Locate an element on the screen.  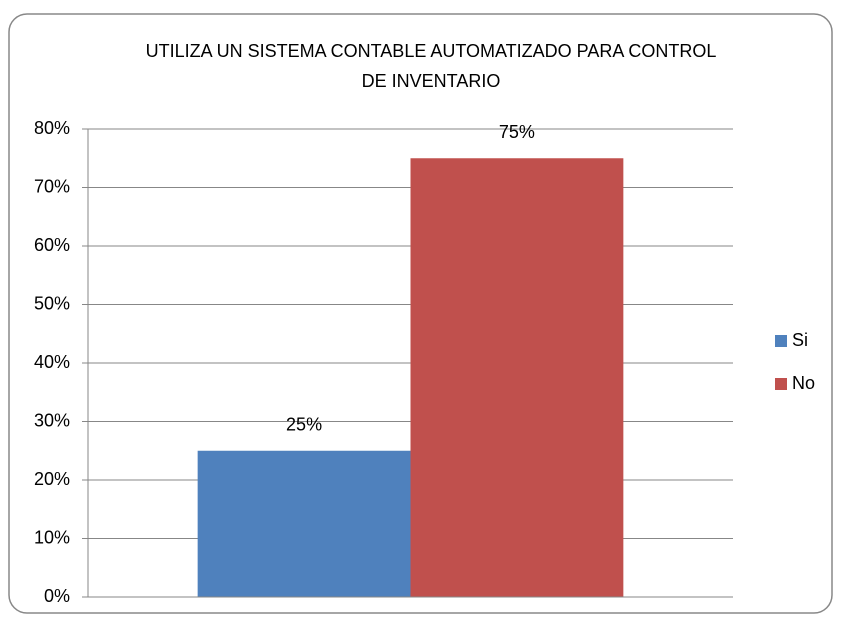
y-tick-label: 50% is located at coordinates (52, 303).